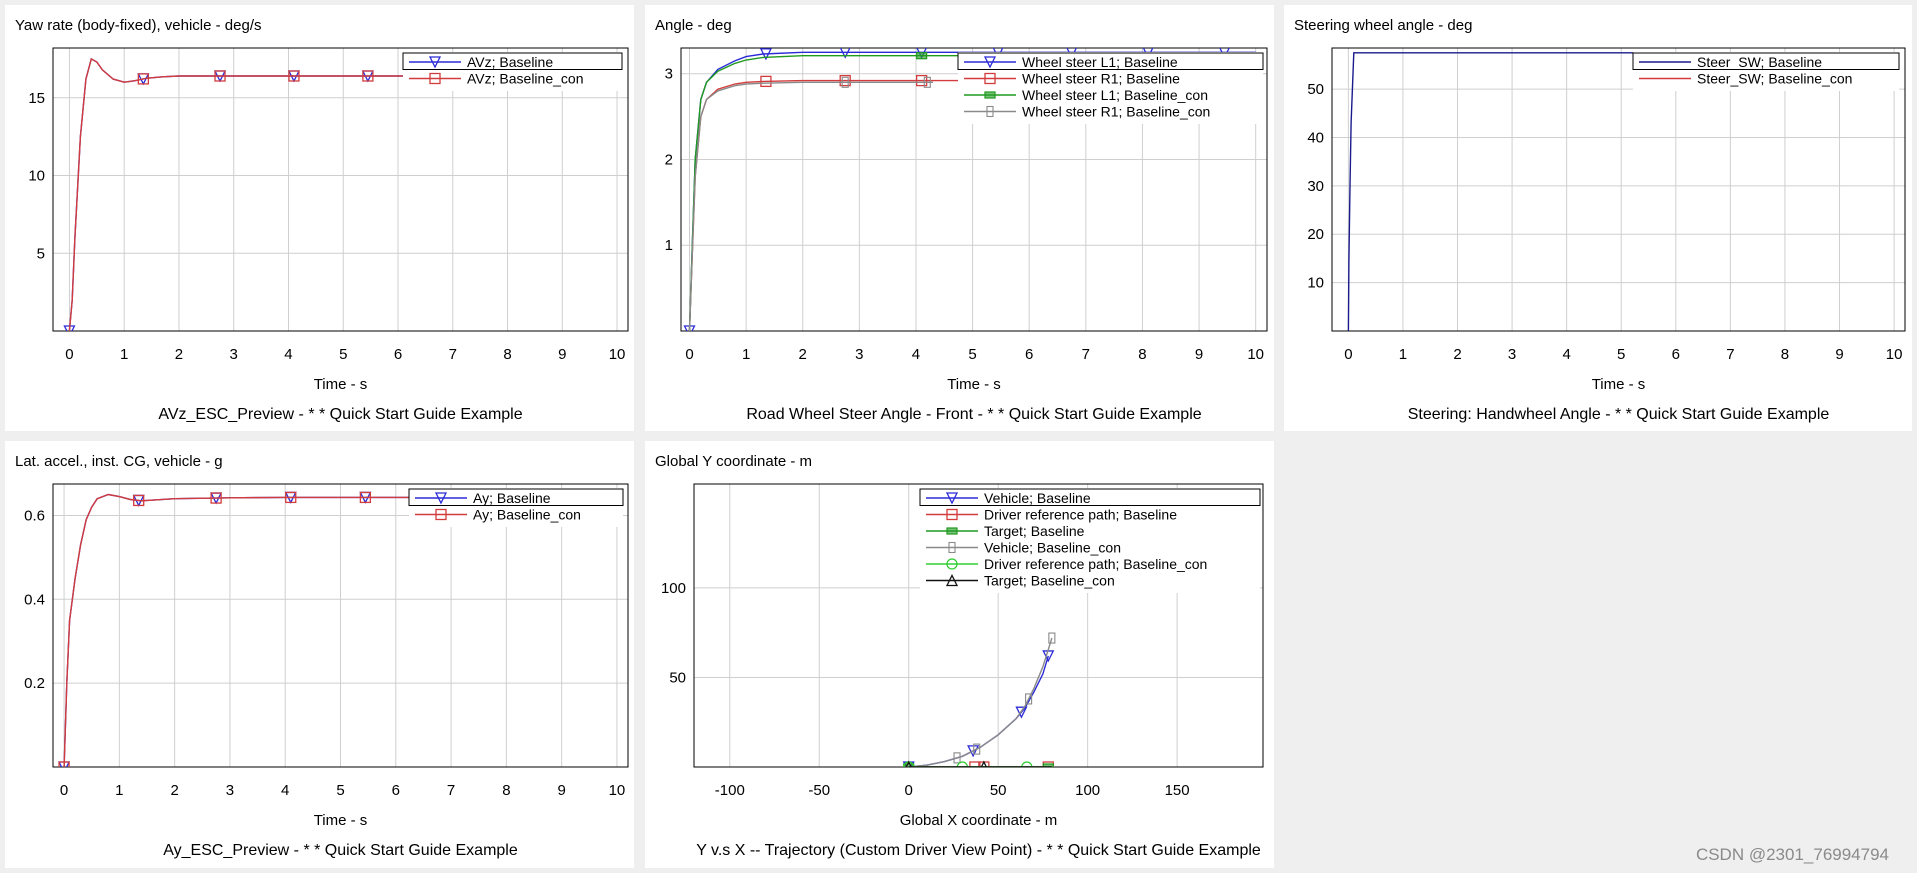 Image resolution: width=1917 pixels, height=873 pixels. I want to click on y-tick-label: 15, so click(36, 98).